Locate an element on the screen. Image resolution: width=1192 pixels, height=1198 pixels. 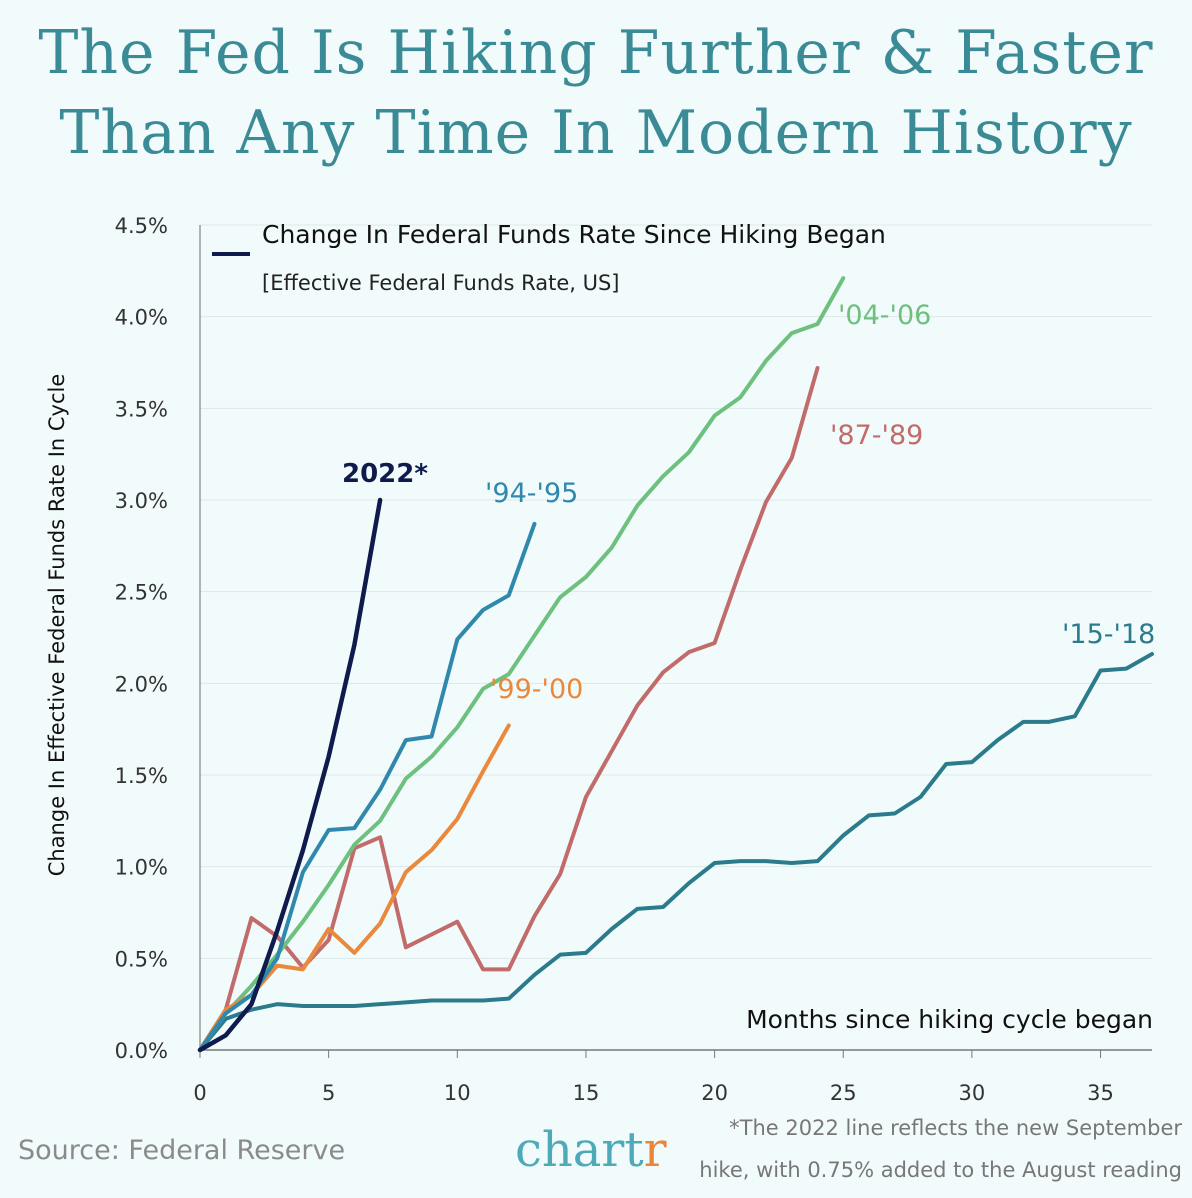
series-label: '99-'00 is located at coordinates (536, 689).